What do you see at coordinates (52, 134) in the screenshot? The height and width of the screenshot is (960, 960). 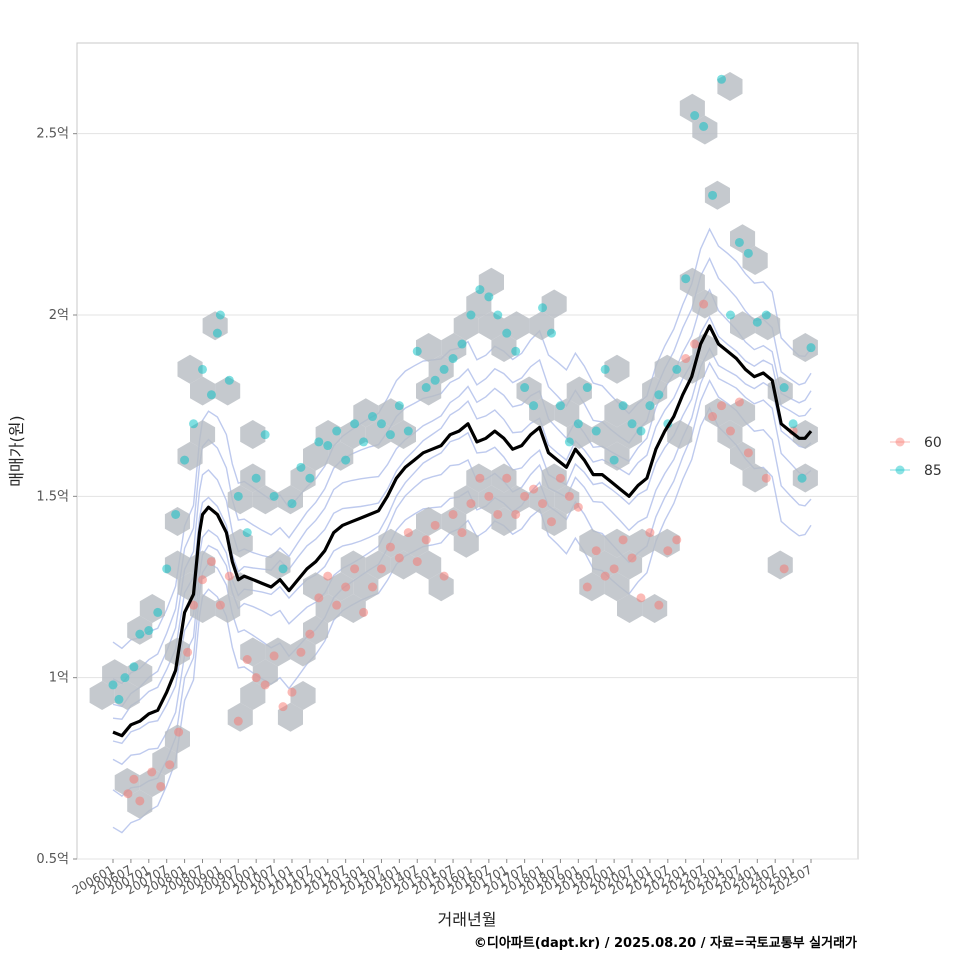 I see `y-tick-label-4: 2.5억` at bounding box center [52, 134].